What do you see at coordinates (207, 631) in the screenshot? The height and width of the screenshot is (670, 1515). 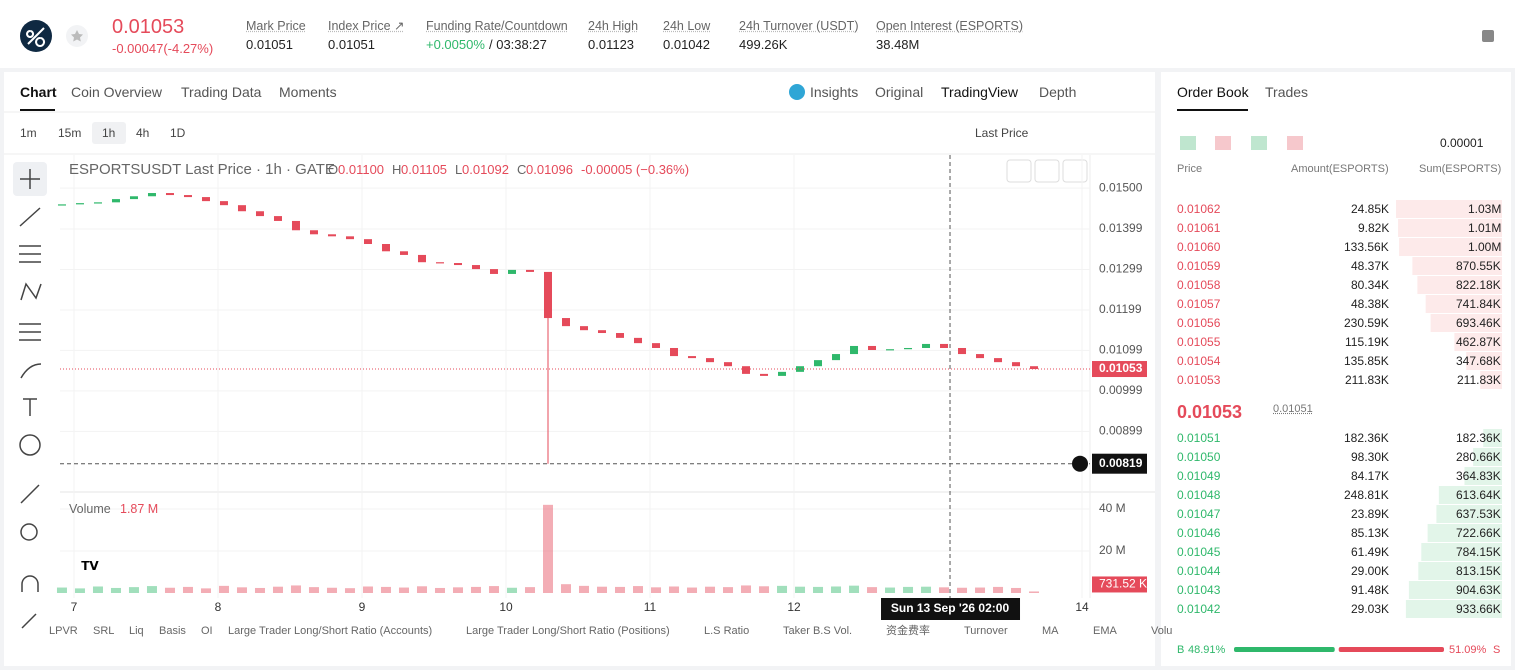 I see `indicator: OI` at bounding box center [207, 631].